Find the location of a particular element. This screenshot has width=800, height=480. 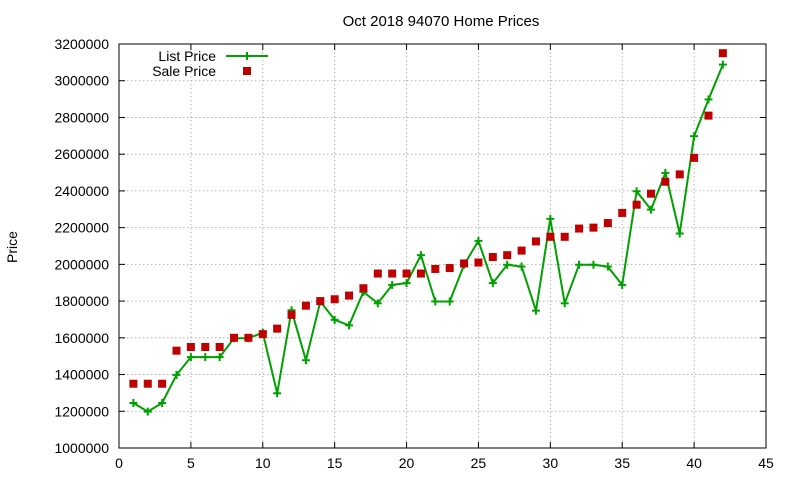

legend-sale-price-sample is located at coordinates (247, 71).